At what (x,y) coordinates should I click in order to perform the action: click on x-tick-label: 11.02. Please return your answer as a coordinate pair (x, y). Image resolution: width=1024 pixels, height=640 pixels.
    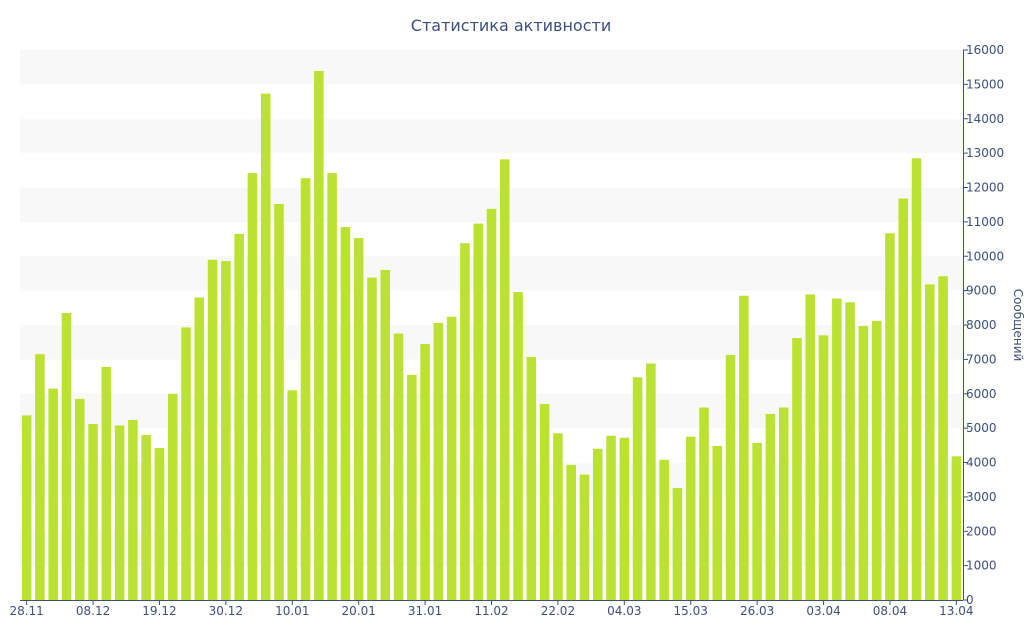
    Looking at the image, I should click on (491, 611).